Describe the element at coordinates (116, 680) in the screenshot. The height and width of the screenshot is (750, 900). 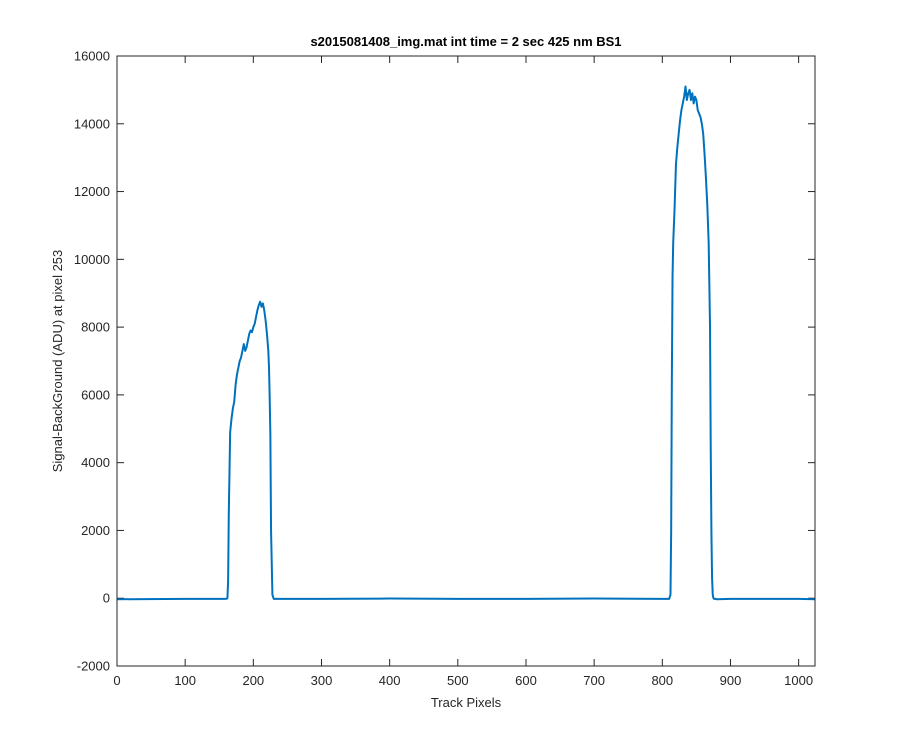
I see `x-tick-label: 0` at that location.